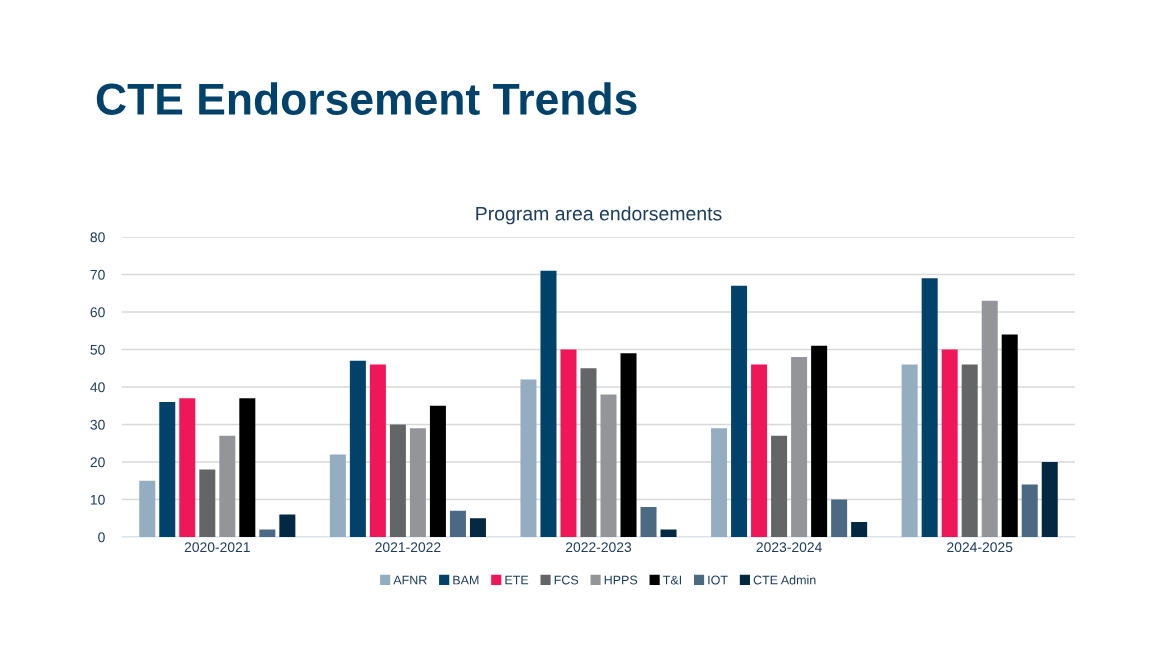  What do you see at coordinates (97, 387) in the screenshot?
I see `y-tick-label: 40` at bounding box center [97, 387].